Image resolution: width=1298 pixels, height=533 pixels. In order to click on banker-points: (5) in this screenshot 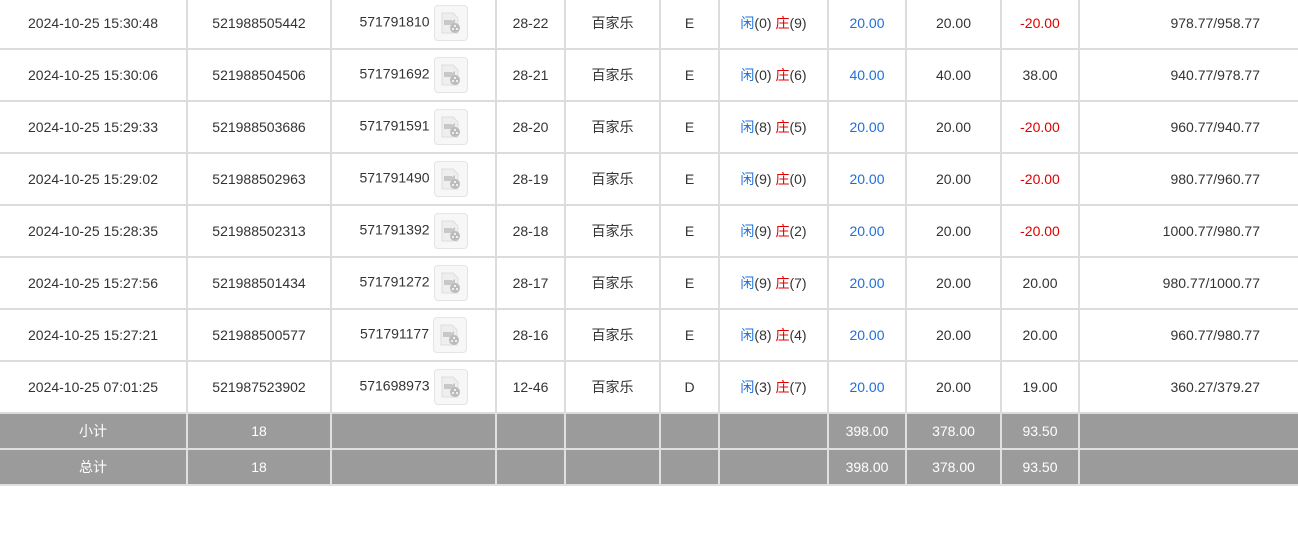, I will do `click(798, 127)`.